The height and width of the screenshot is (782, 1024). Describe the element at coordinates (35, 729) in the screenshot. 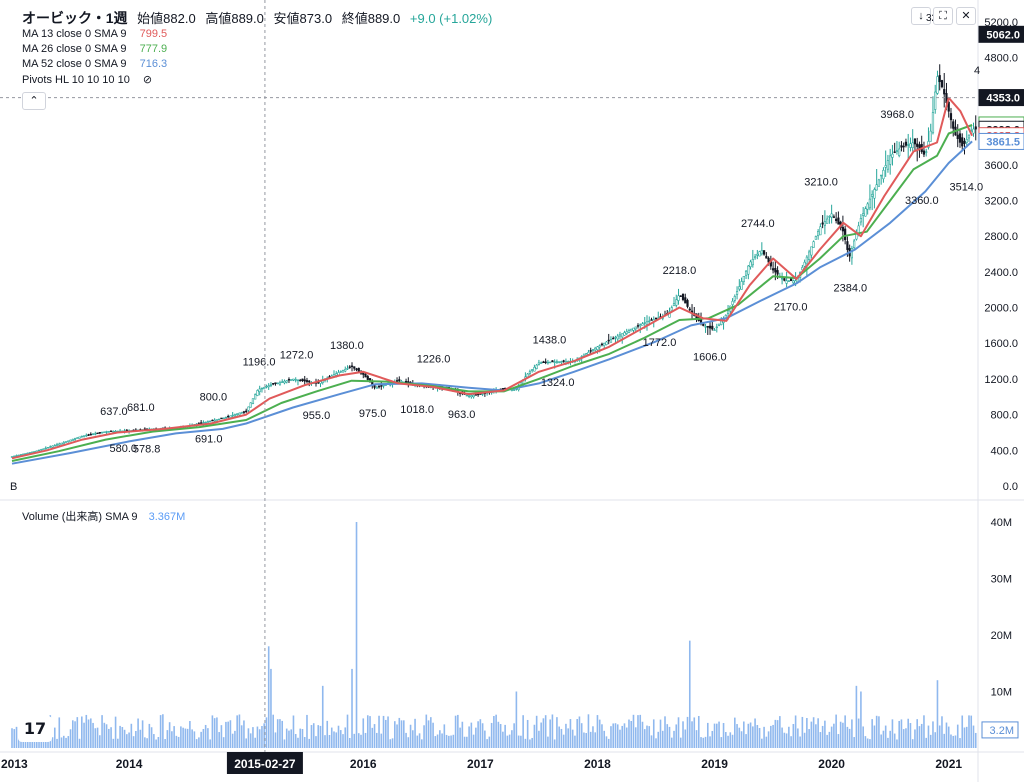

I see `tradingview-logo-icon: 17` at that location.